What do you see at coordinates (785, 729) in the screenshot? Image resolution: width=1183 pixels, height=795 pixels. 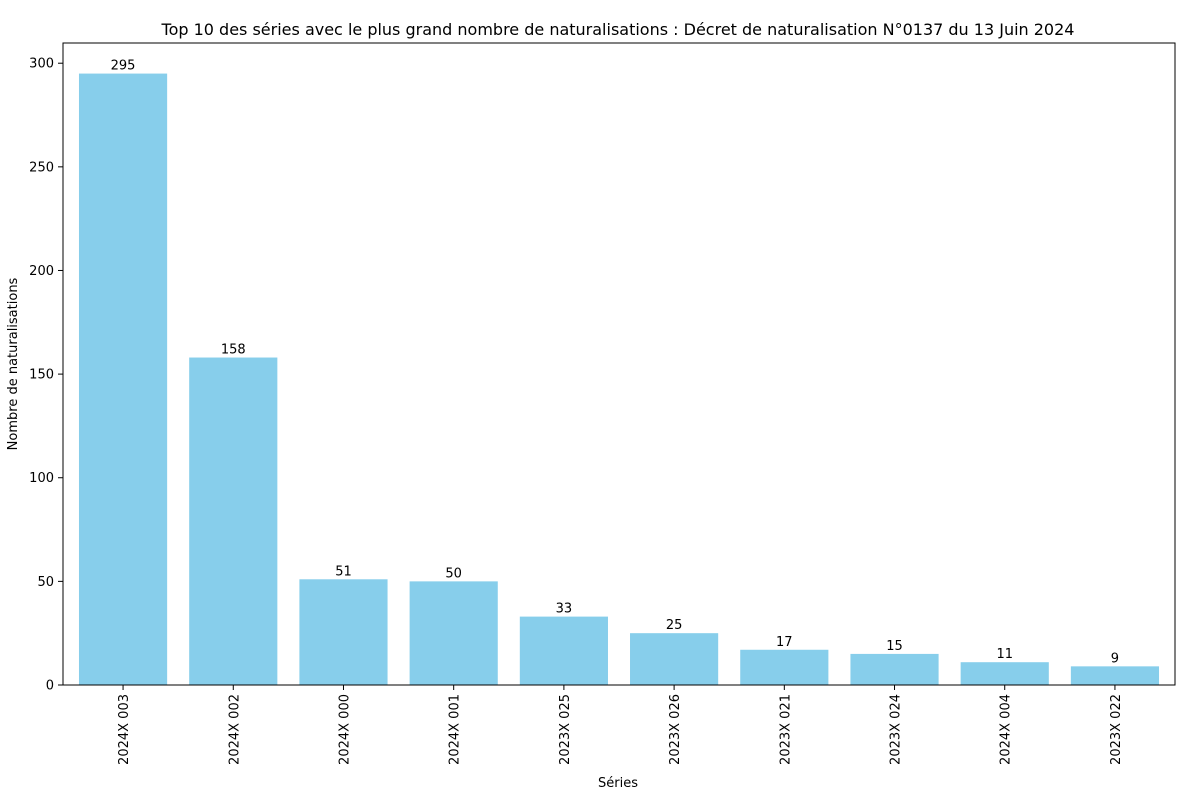 I see `x-tick-label: 2023X 021` at bounding box center [785, 729].